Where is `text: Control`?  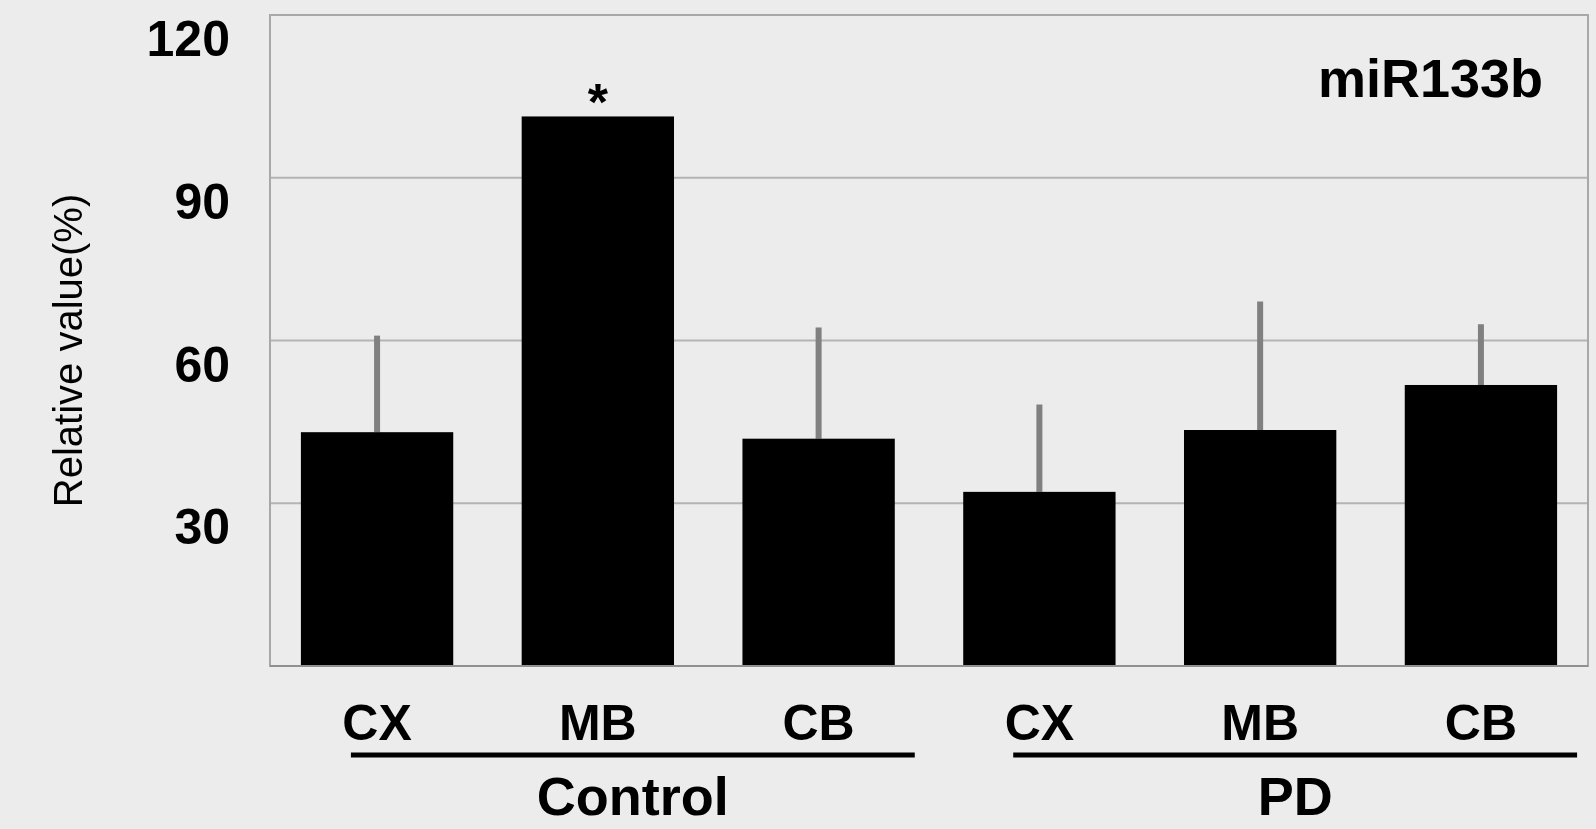 text: Control is located at coordinates (632, 796).